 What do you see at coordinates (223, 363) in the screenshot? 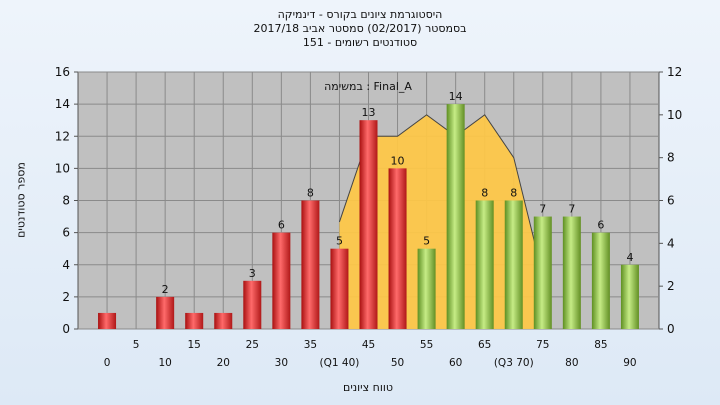
I see `x-tick-label: 20` at bounding box center [223, 363].